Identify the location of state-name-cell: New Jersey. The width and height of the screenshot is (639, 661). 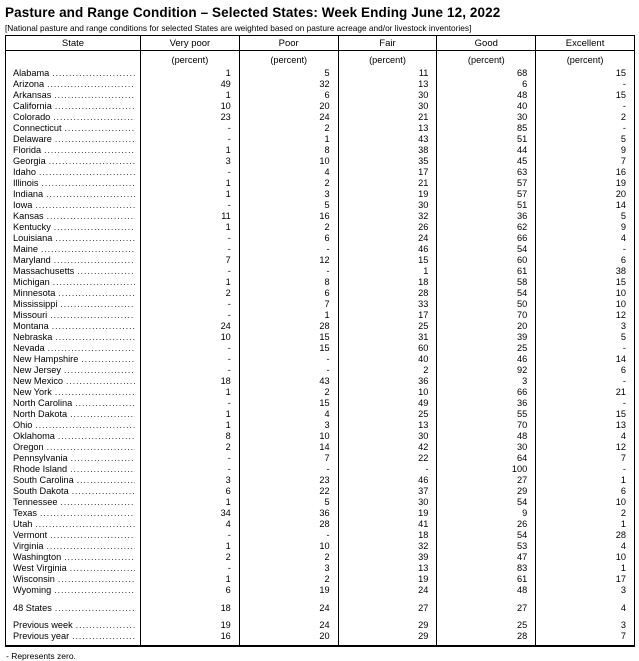
(73, 370).